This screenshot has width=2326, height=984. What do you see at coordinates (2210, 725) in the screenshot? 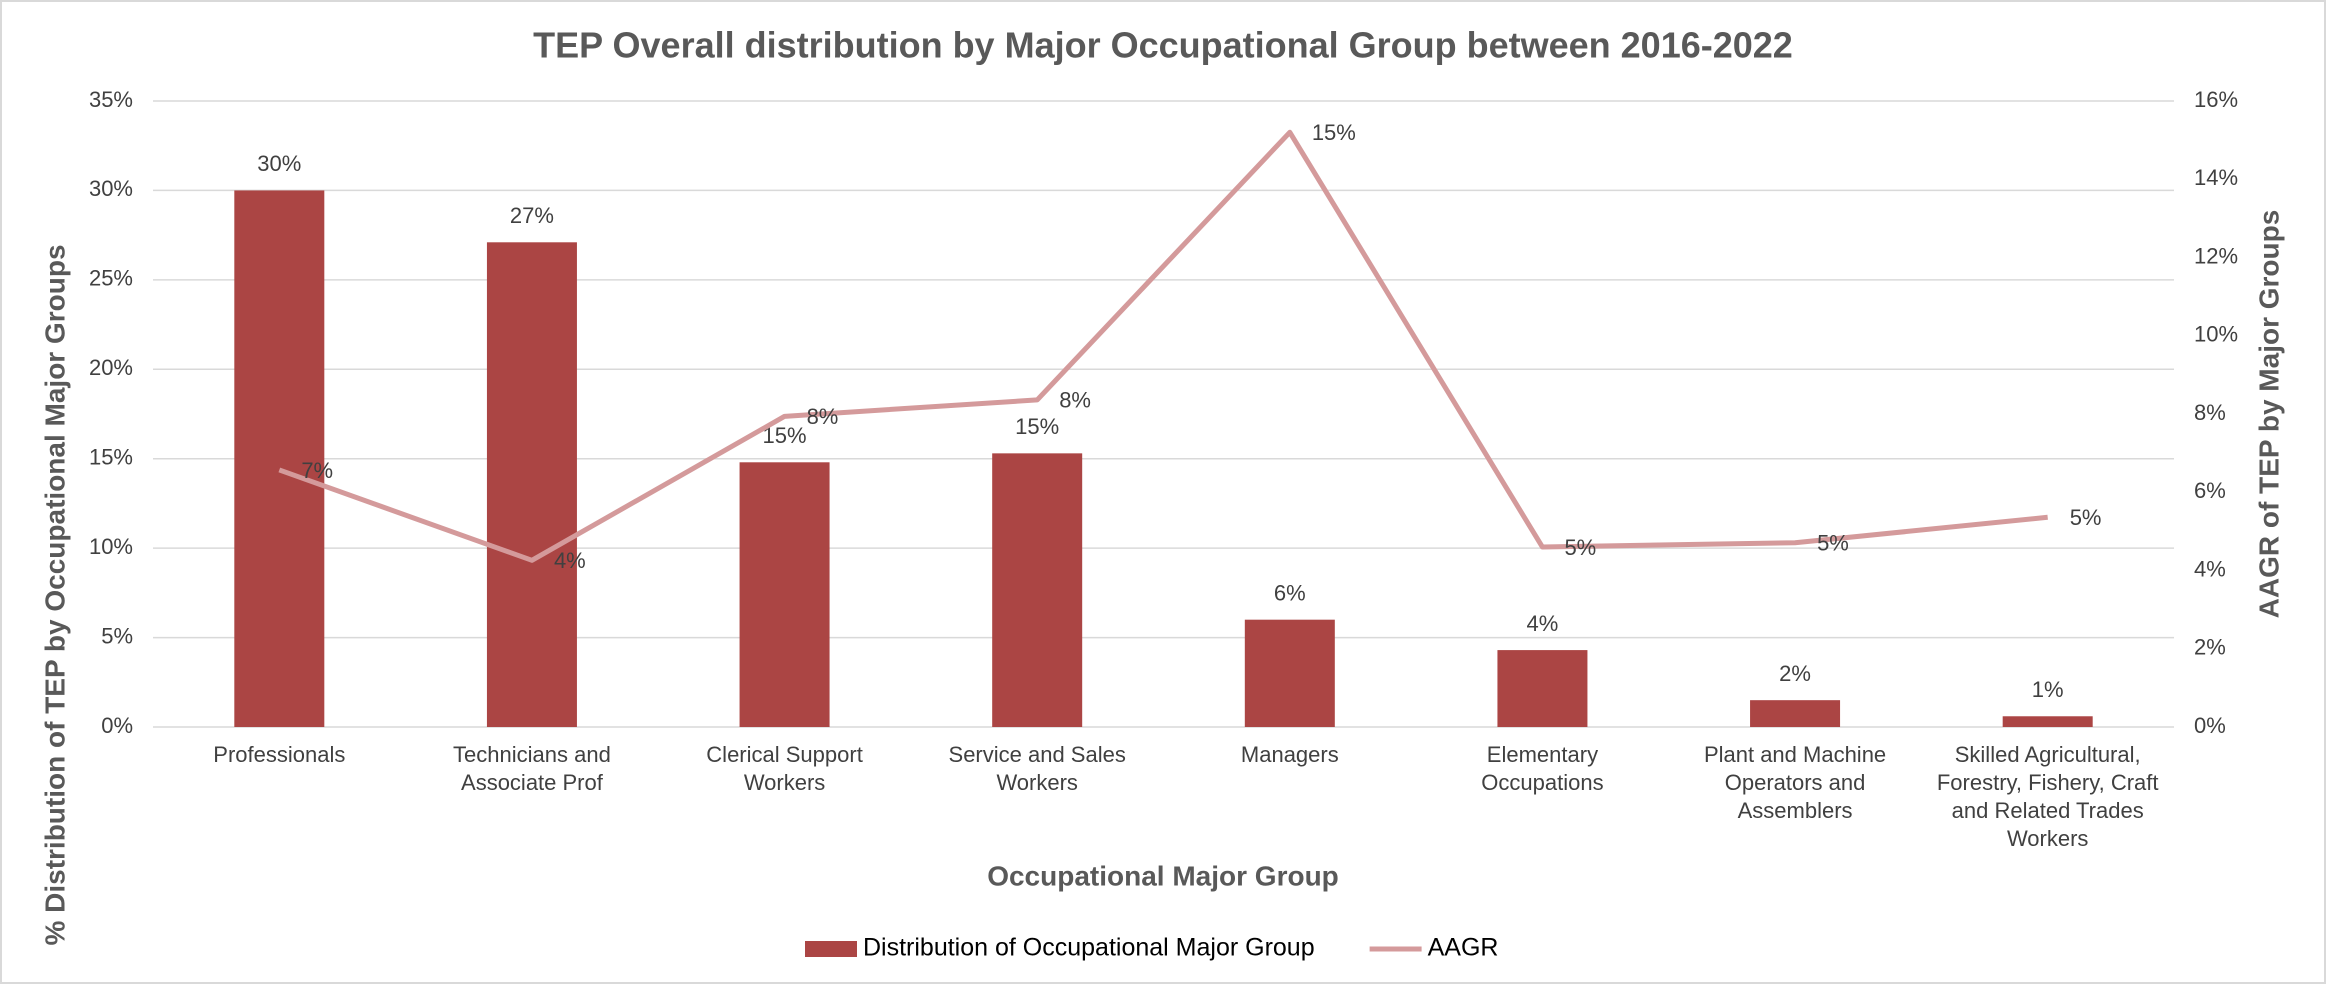
I see `y2-tick-label: 0%` at bounding box center [2210, 725].